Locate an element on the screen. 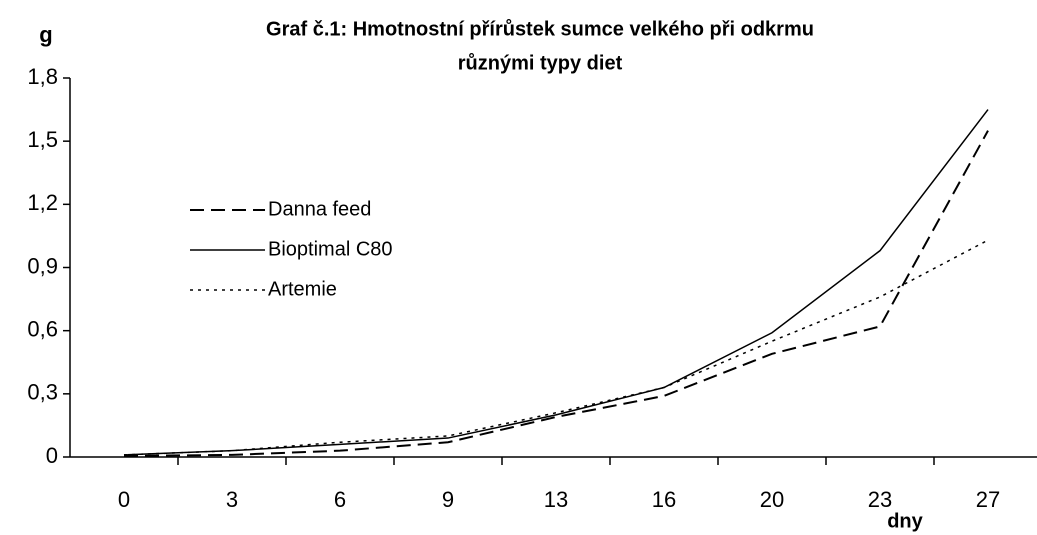 This screenshot has height=535, width=1037. y-tick-label: 0,9 is located at coordinates (42, 265).